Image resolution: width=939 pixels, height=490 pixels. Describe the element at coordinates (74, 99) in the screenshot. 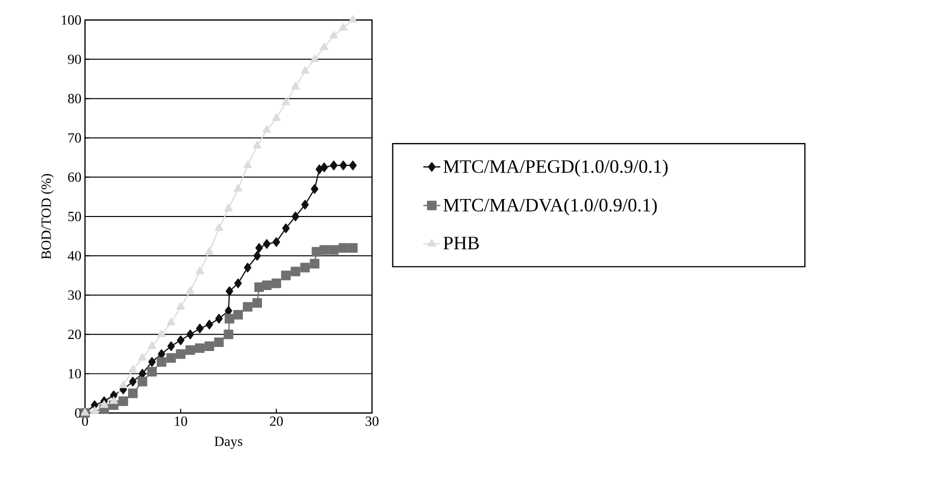

I see `y-tick-label: 80` at that location.